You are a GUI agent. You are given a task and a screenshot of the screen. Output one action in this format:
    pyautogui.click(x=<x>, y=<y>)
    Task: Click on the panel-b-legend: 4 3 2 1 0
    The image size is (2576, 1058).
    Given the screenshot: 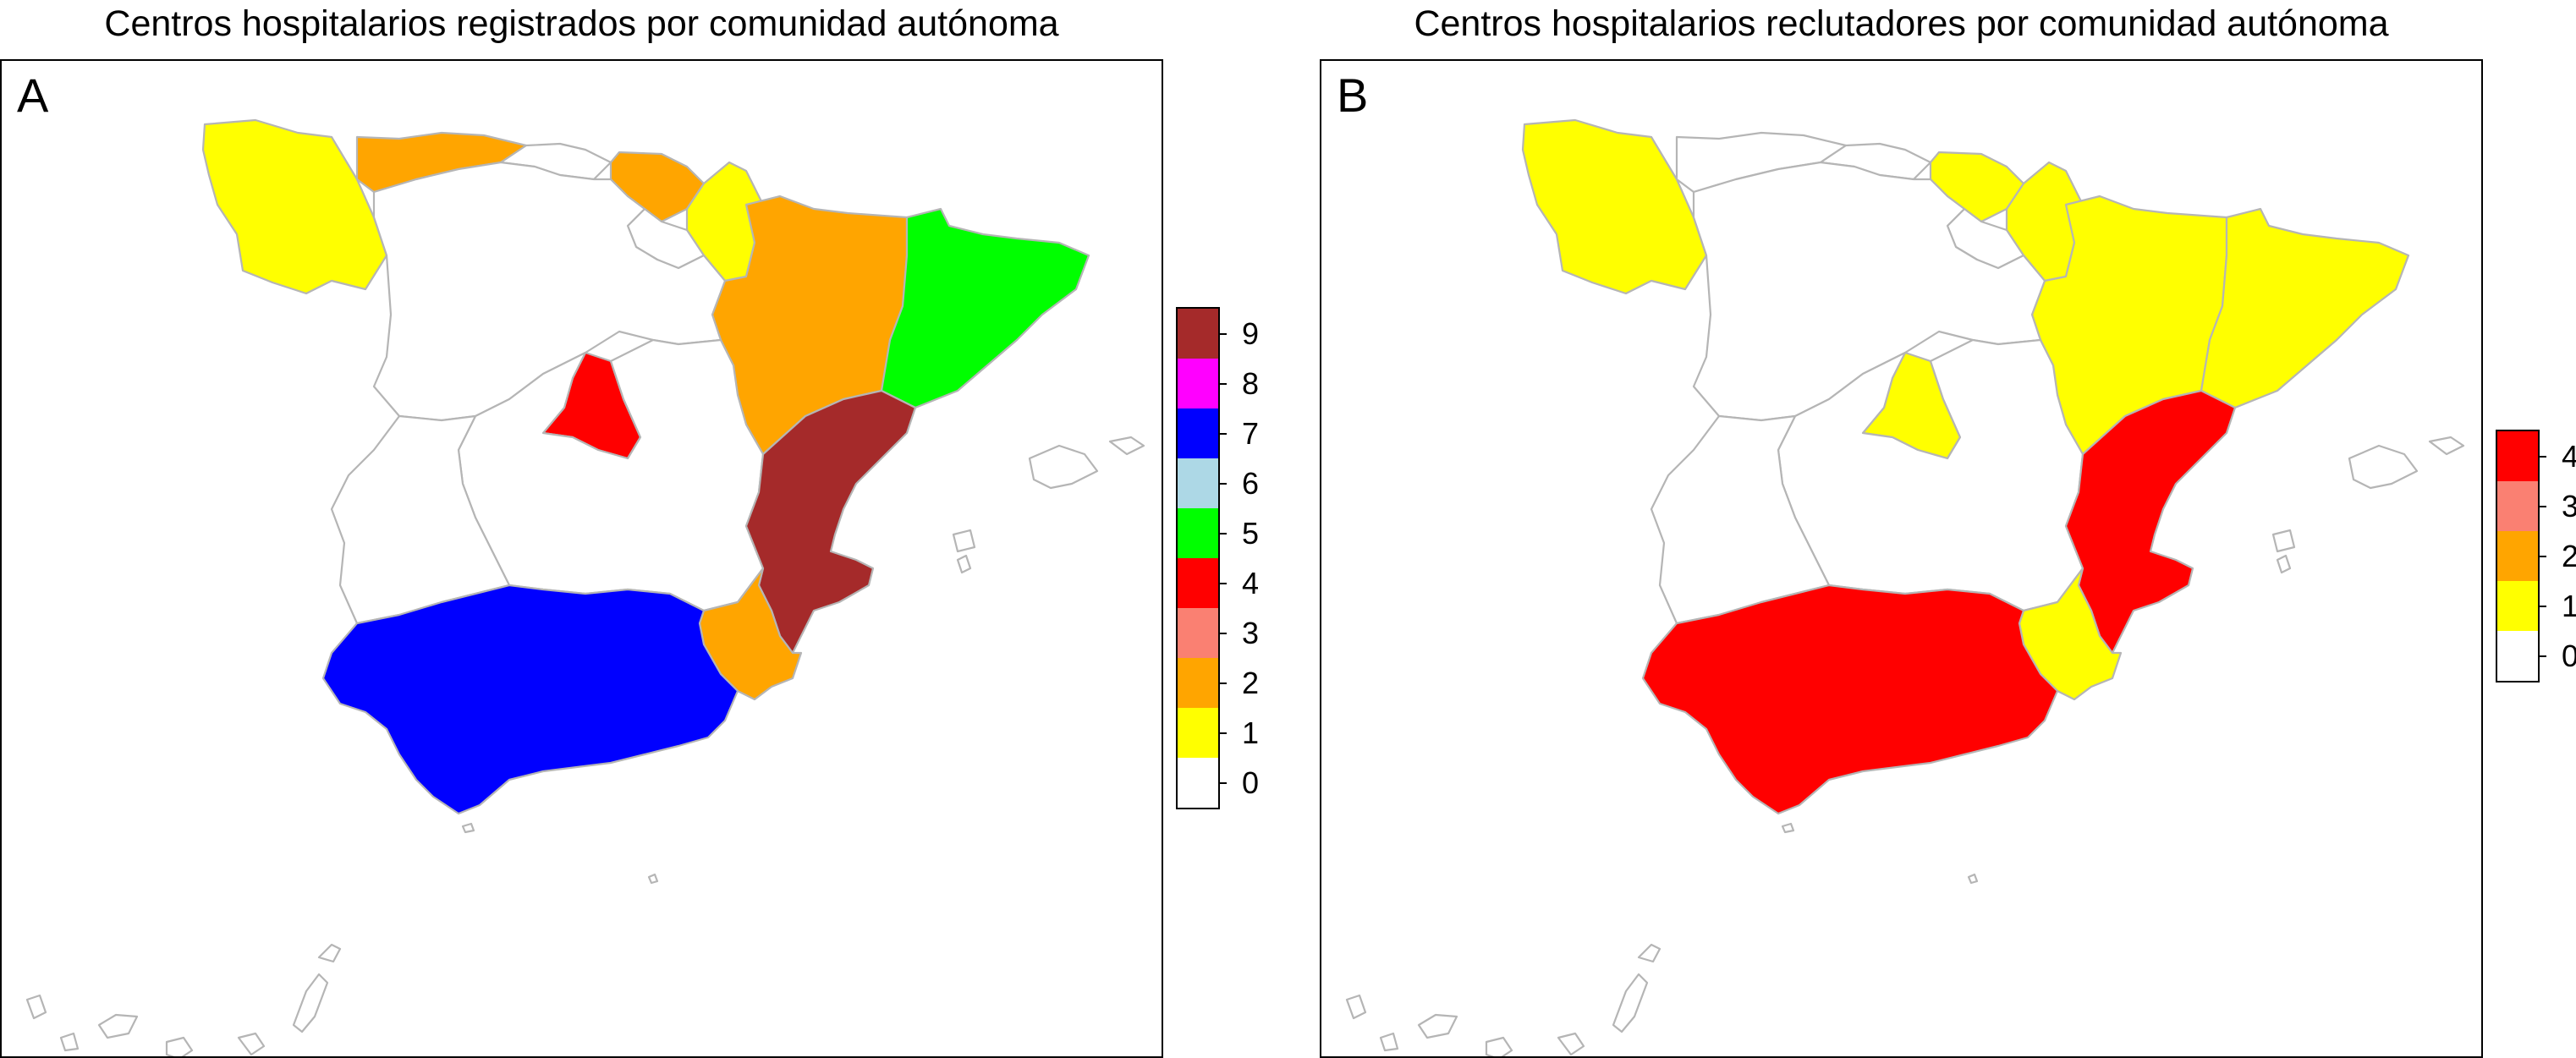 What is the action you would take?
    pyautogui.click(x=2536, y=561)
    